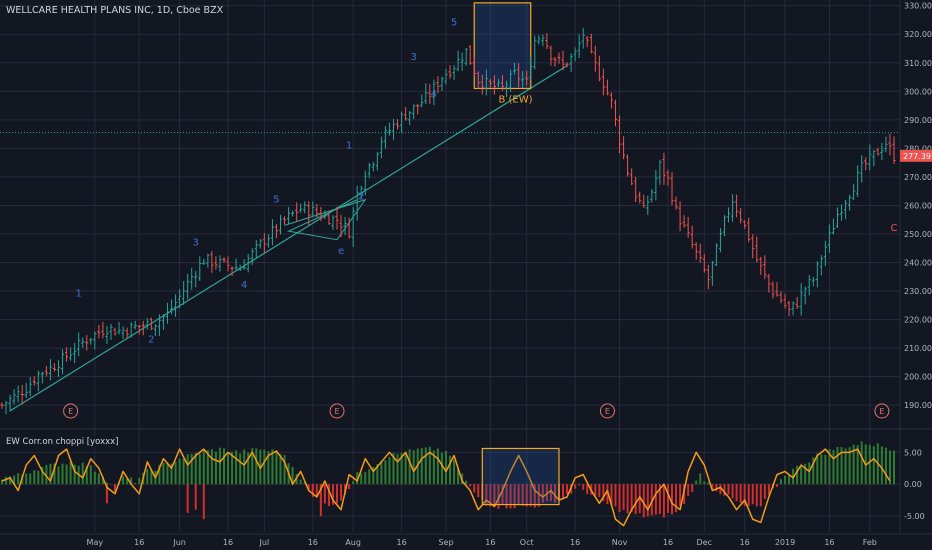 The image size is (932, 550). I want to click on wave-annotation: B (EW), so click(515, 100).